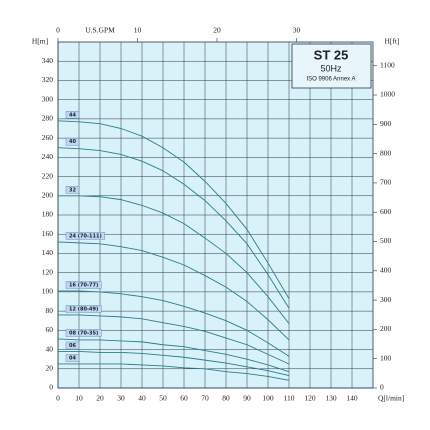 Image resolution: width=430 pixels, height=430 pixels. I want to click on curve-label: 44, so click(72, 115).